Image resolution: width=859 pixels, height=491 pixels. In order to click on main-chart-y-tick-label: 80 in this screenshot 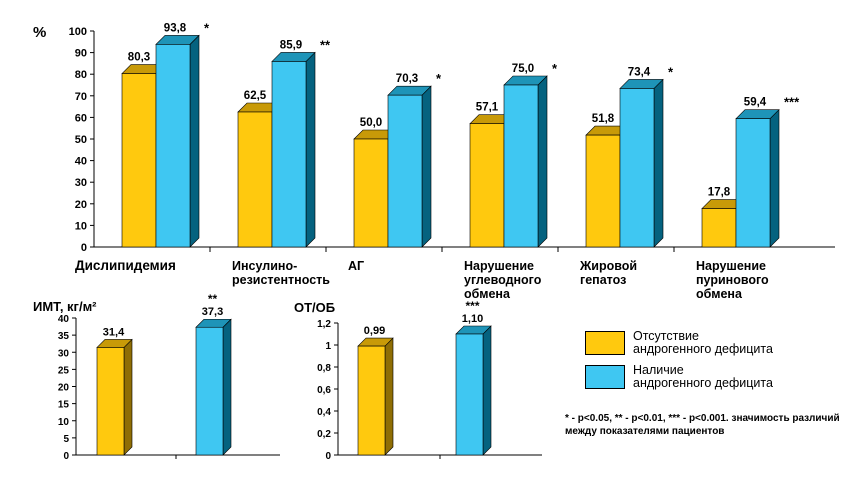, I will do `click(81, 75)`.